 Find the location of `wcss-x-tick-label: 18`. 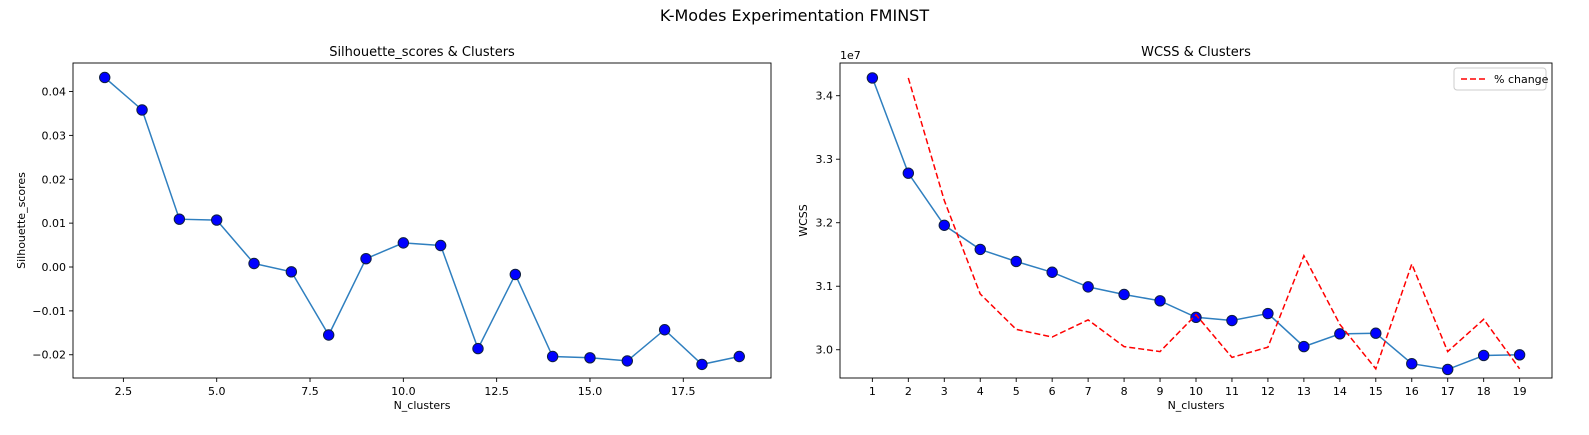

wcss-x-tick-label: 18 is located at coordinates (1484, 391).